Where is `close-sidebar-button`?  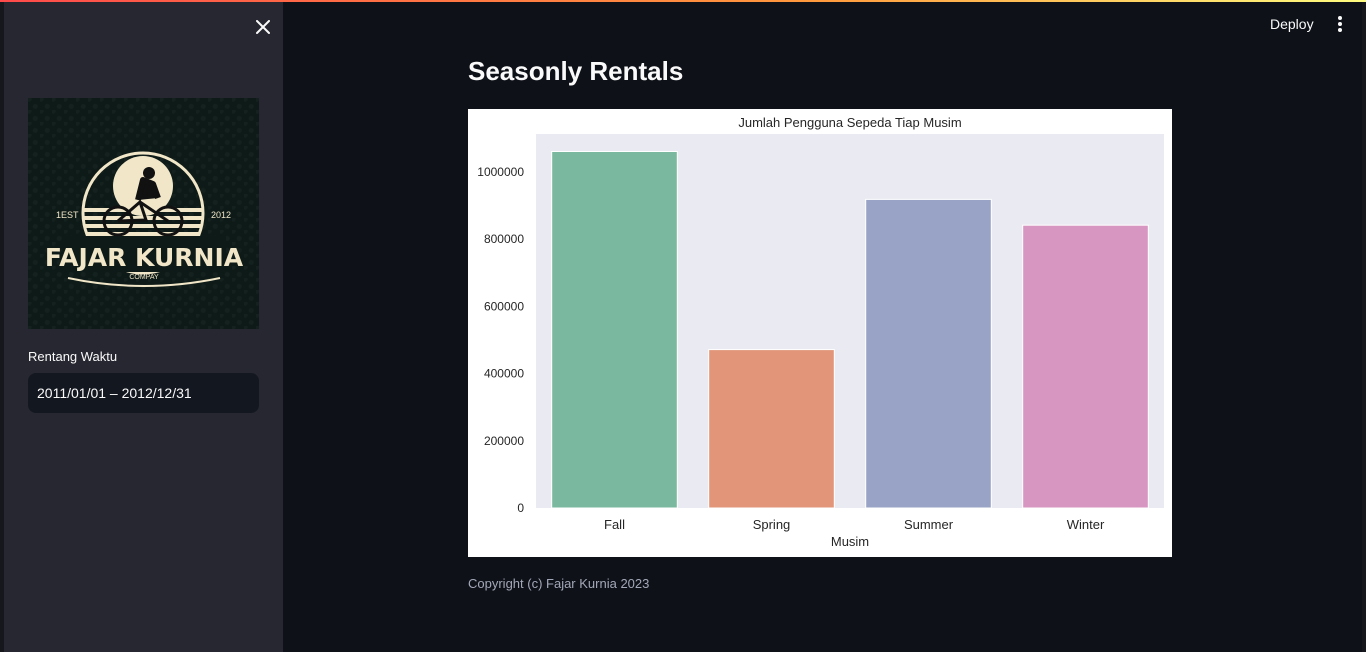 close-sidebar-button is located at coordinates (263, 27).